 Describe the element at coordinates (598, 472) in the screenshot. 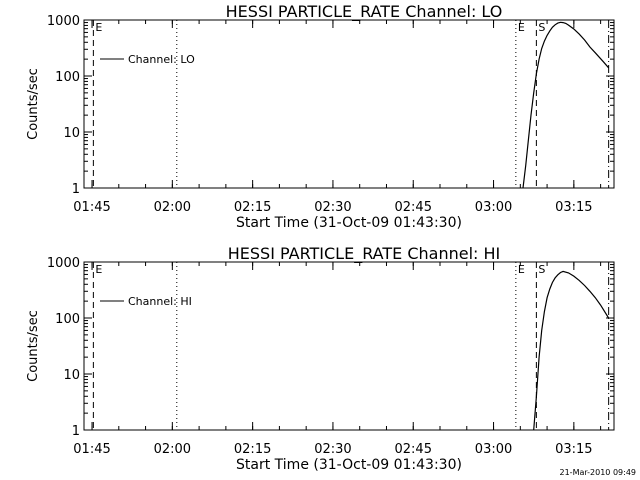

I see `plot-timestamp: 21-Mar-2010 09:49` at that location.